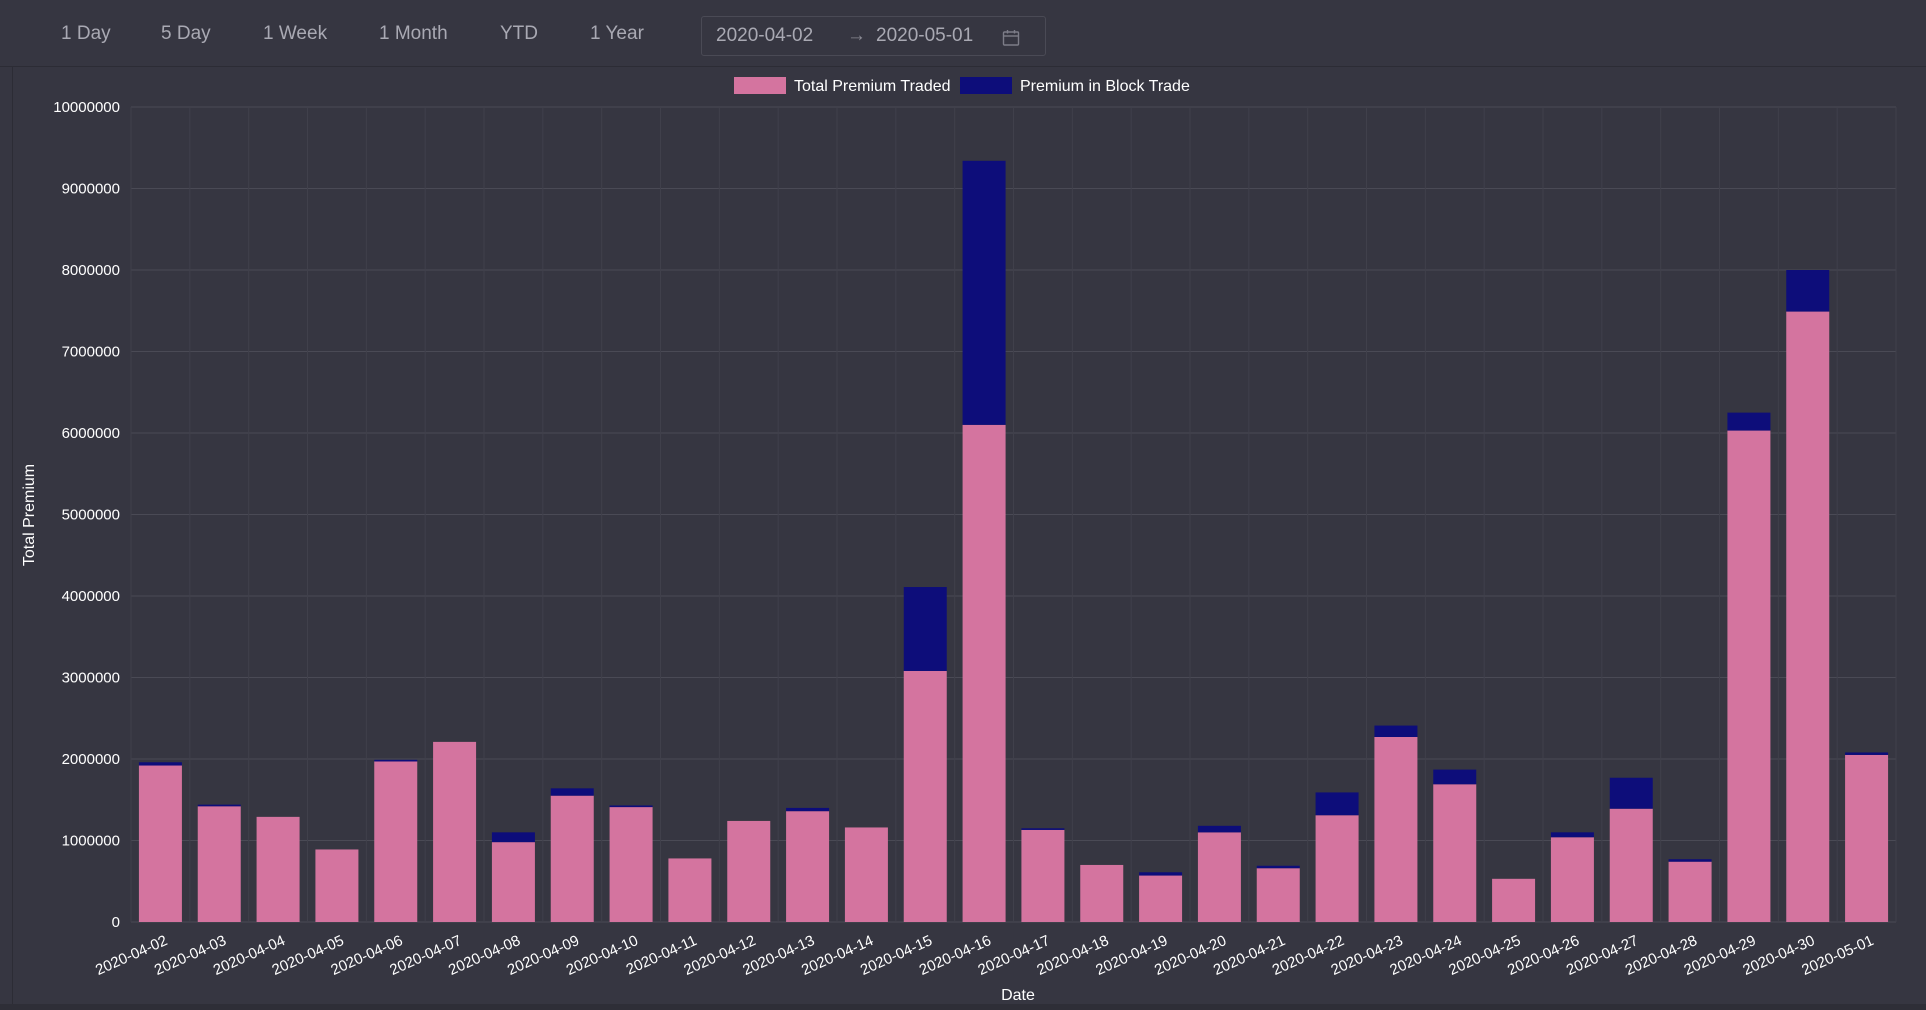 Image resolution: width=1926 pixels, height=1010 pixels. Describe the element at coordinates (91, 515) in the screenshot. I see `y-tick-label: 5000000` at that location.